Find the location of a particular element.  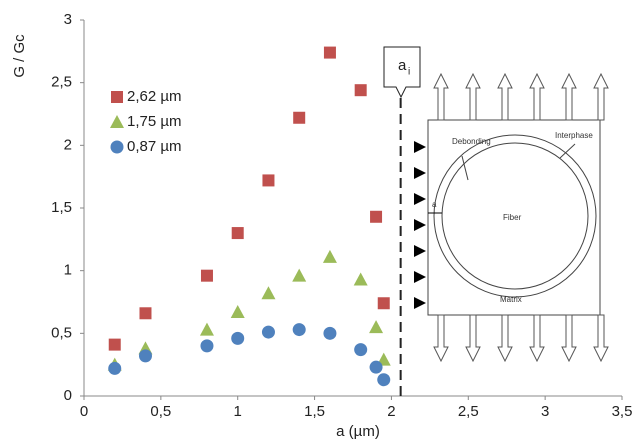

legend-label: 2,62 µm is located at coordinates (154, 96).